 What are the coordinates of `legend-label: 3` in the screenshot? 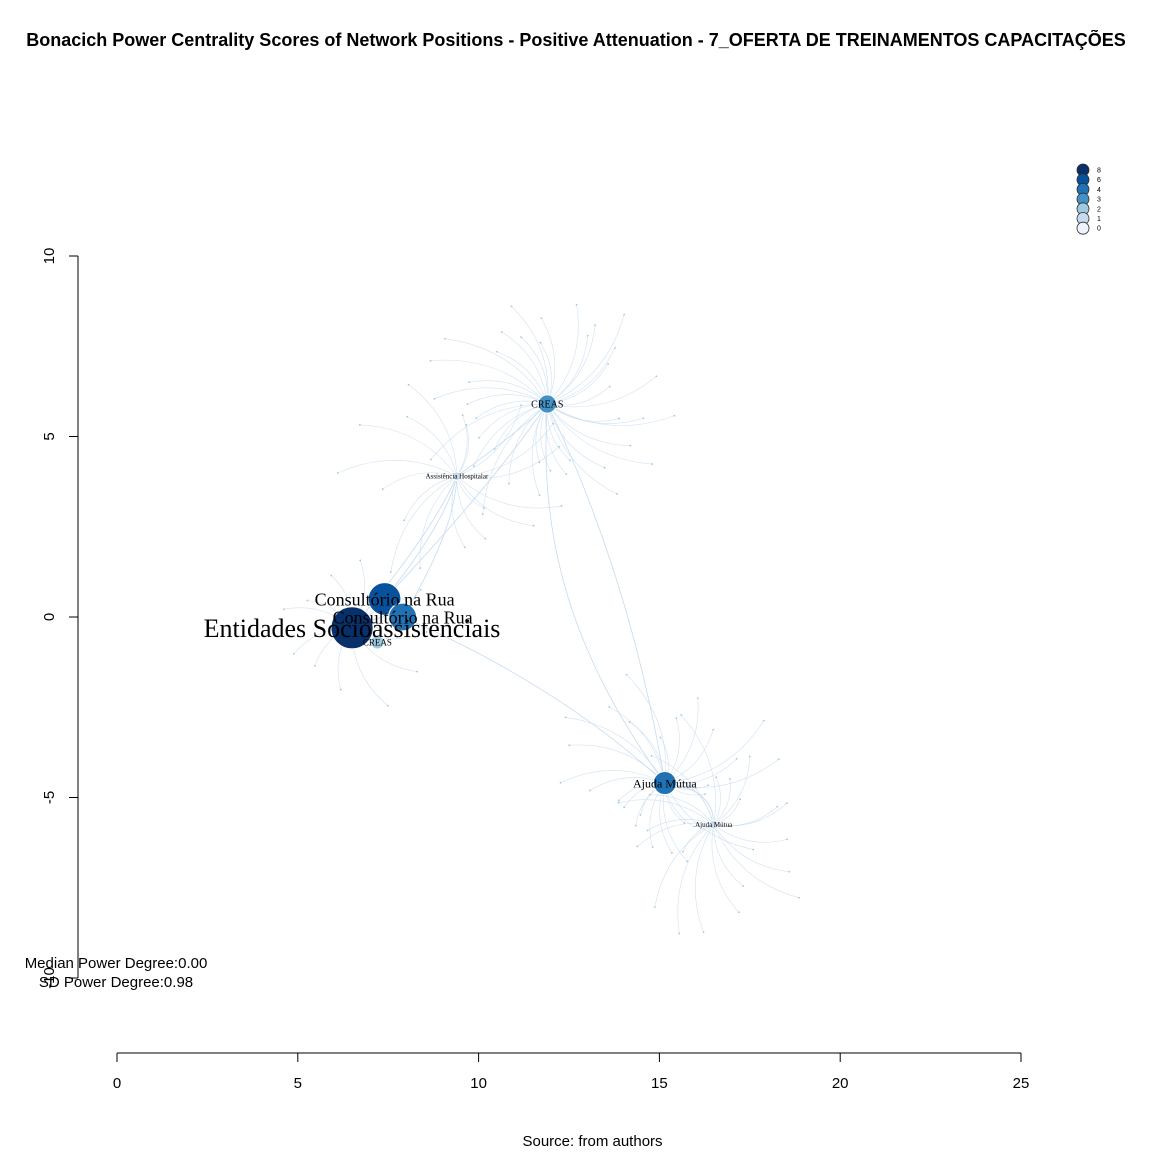 It's located at (1099, 200).